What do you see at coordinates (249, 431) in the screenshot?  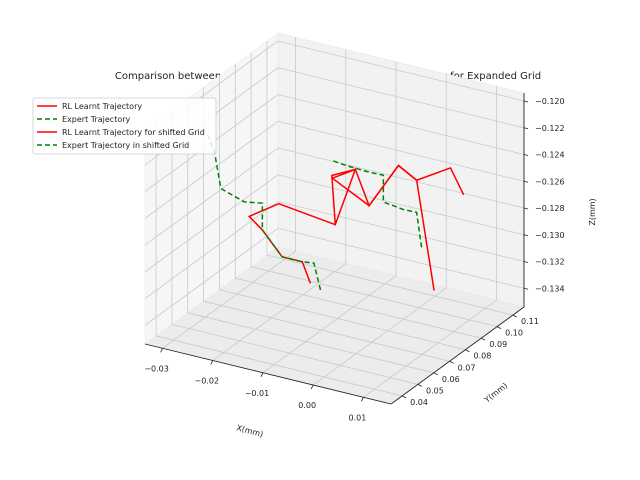 I see `x-axis-label: X(mm)` at bounding box center [249, 431].